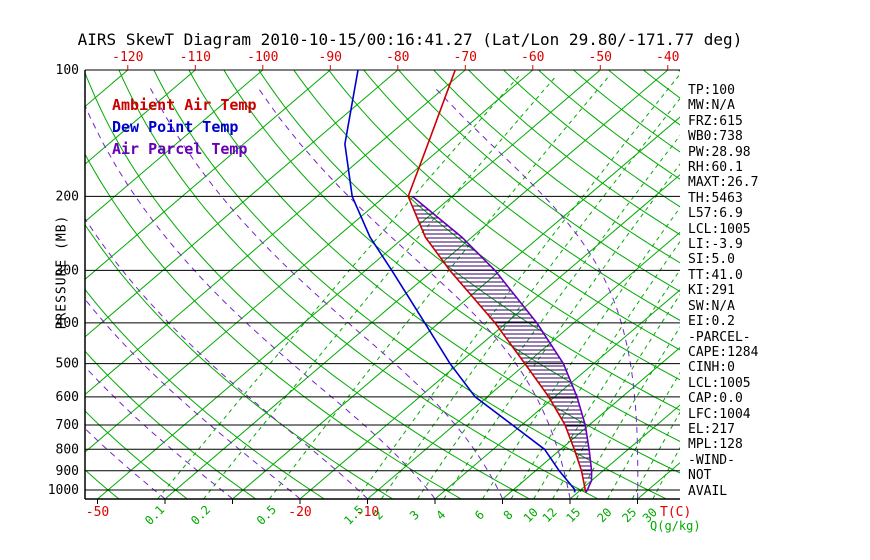  What do you see at coordinates (184, 105) in the screenshot?
I see `legend-ambient-temp: Ambient Air Temp` at bounding box center [184, 105].